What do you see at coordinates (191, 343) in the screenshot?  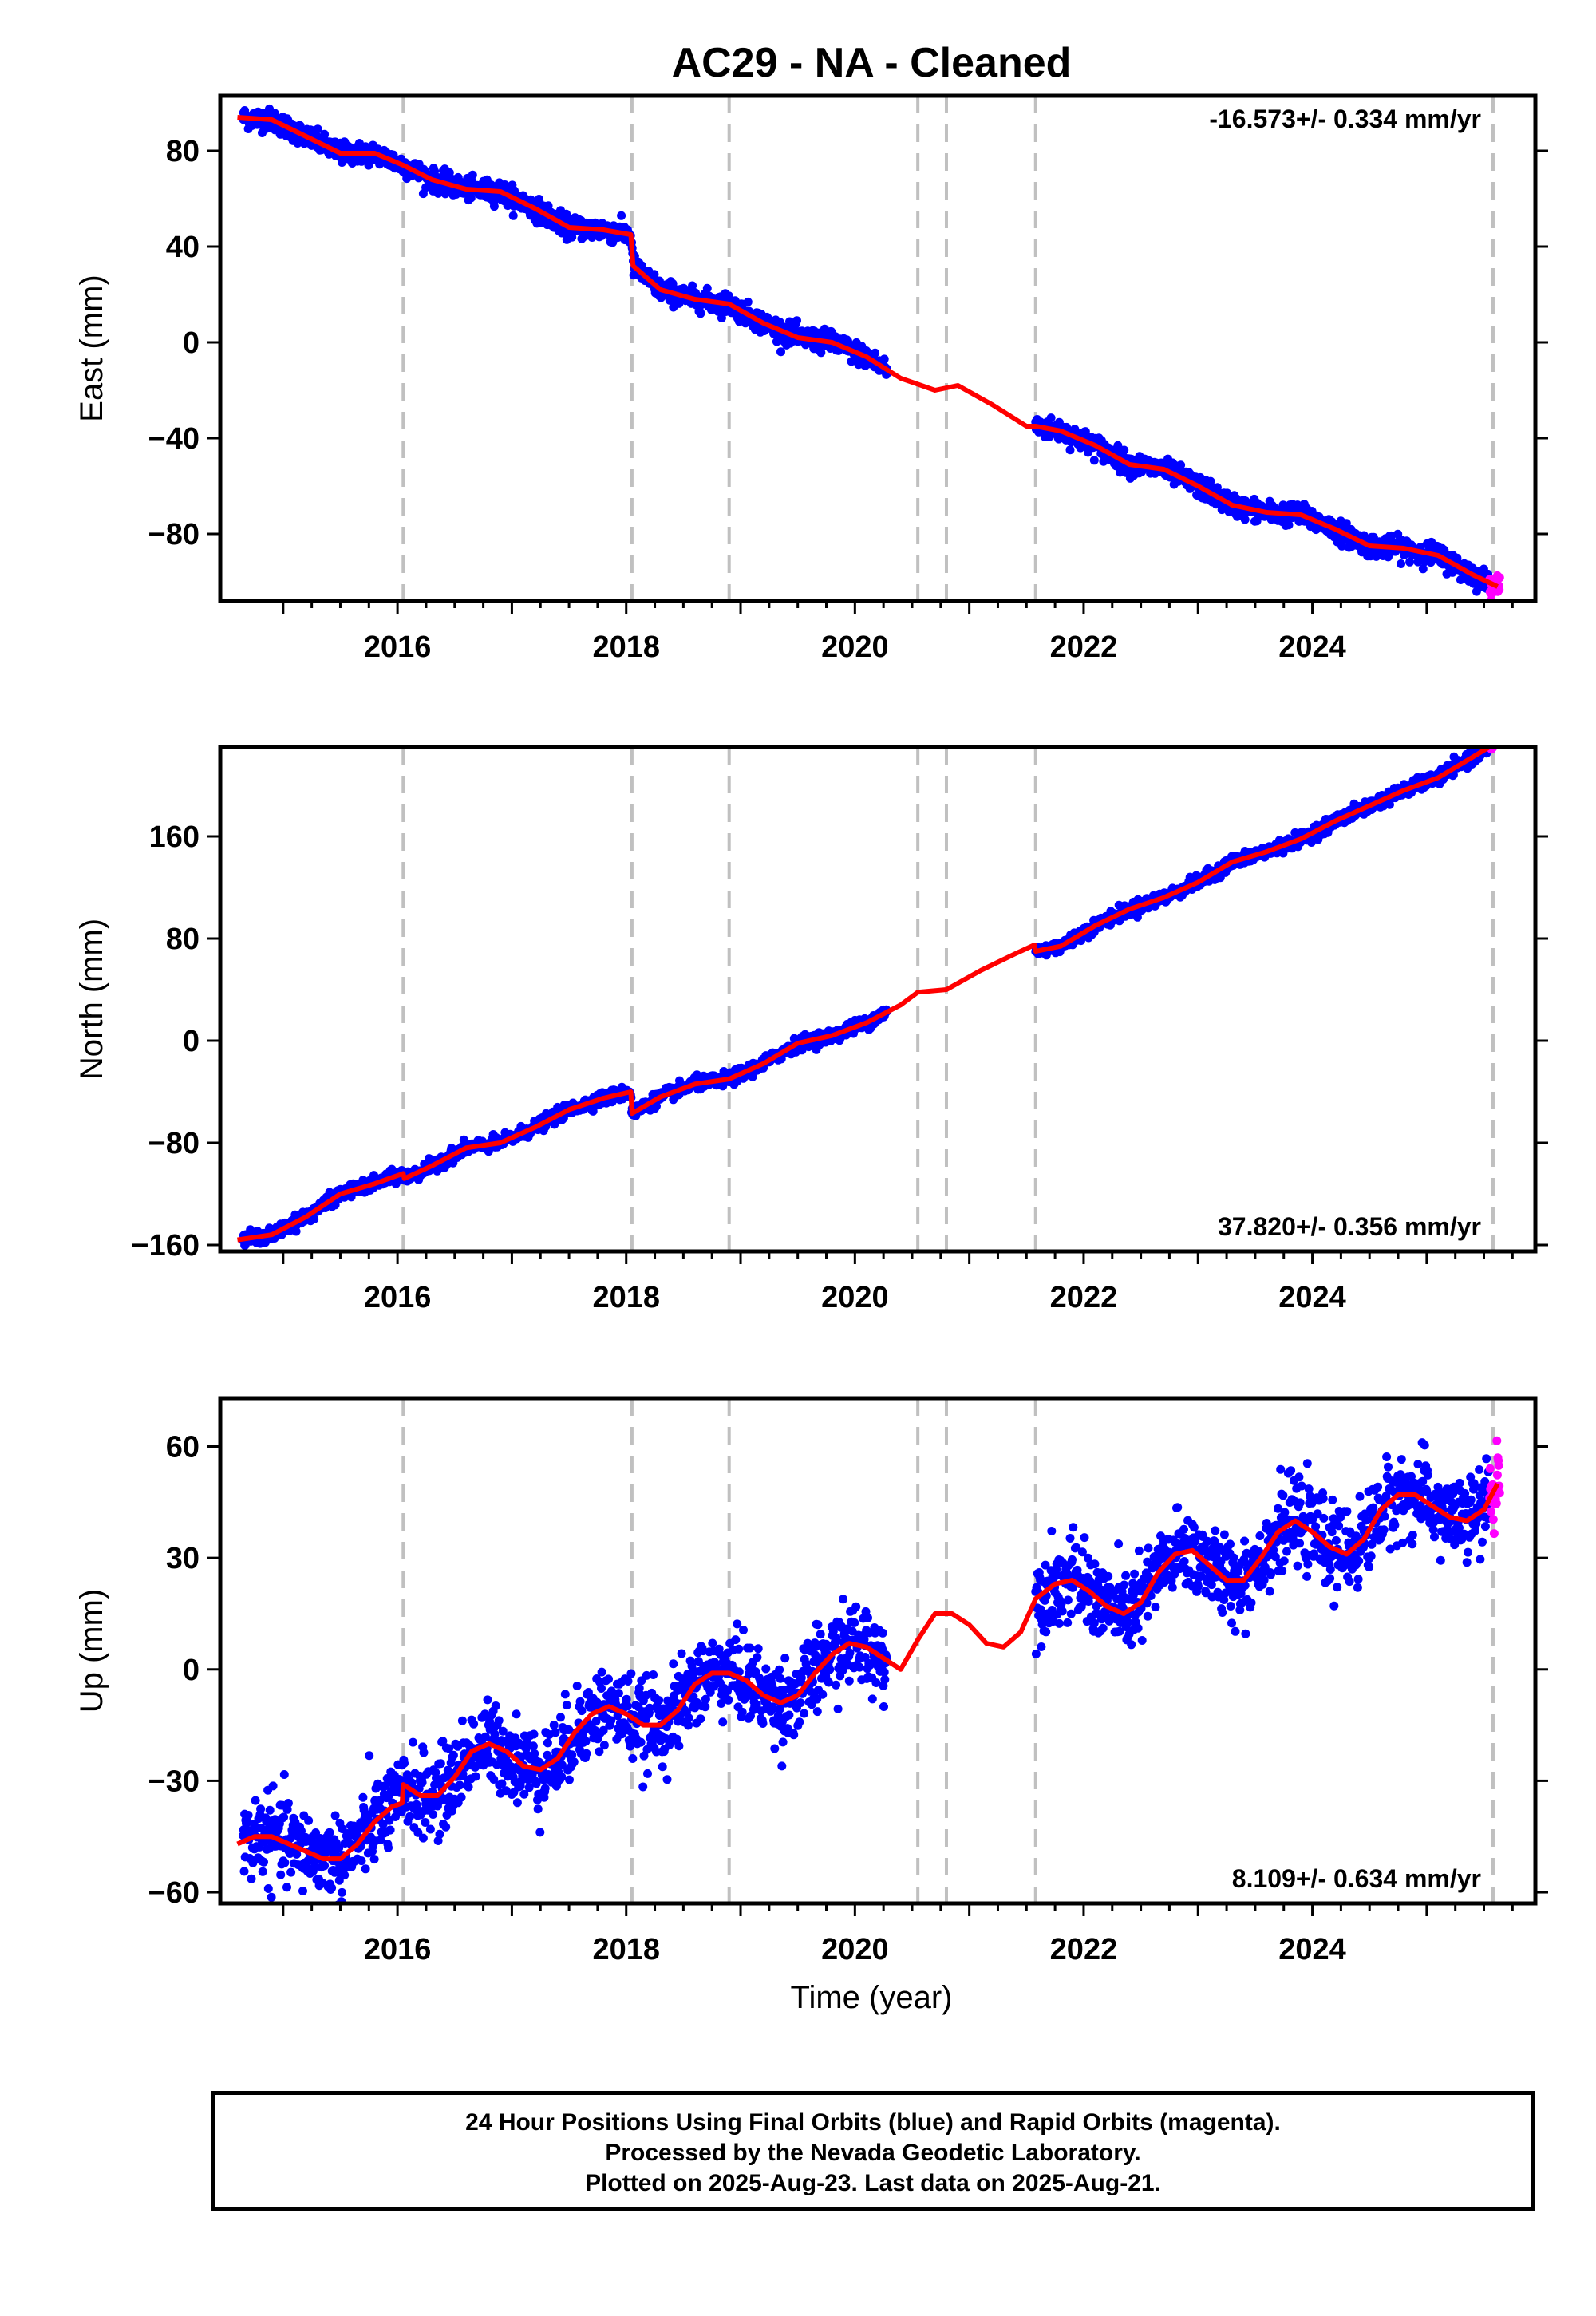 I see `y-tick-label: 0` at bounding box center [191, 343].